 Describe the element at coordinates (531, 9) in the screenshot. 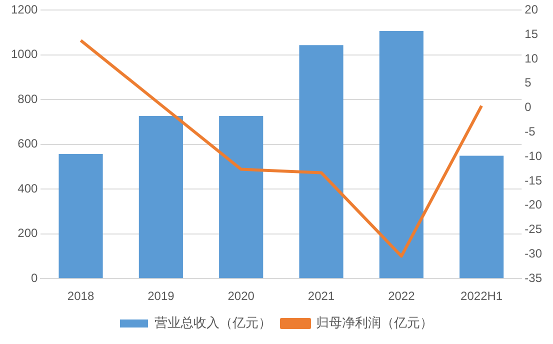

I see `y2-tick-label: 20` at that location.